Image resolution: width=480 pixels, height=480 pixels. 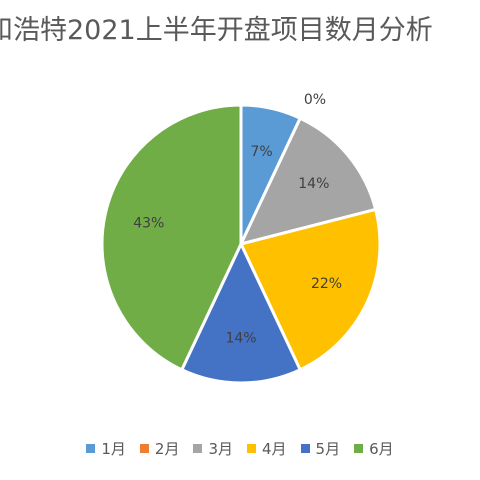 I want to click on legend-item-month-5: 5月, so click(x=320, y=448).